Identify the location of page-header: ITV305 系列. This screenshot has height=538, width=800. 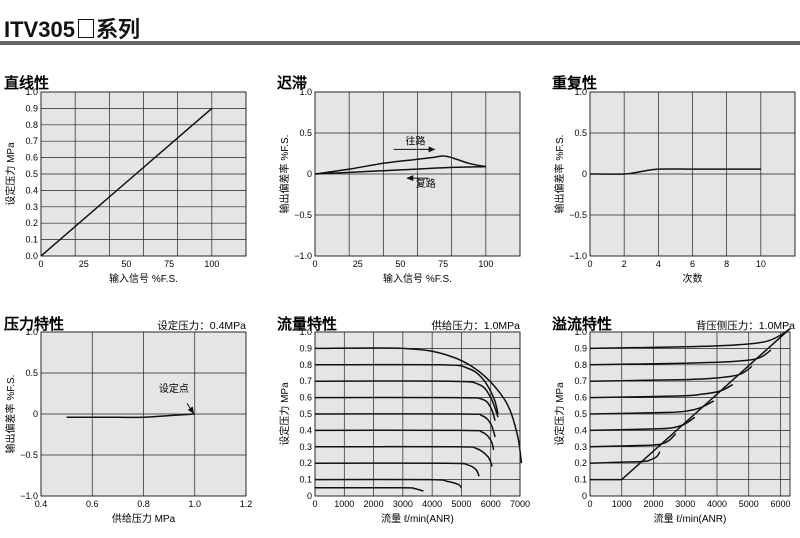
(400, 25).